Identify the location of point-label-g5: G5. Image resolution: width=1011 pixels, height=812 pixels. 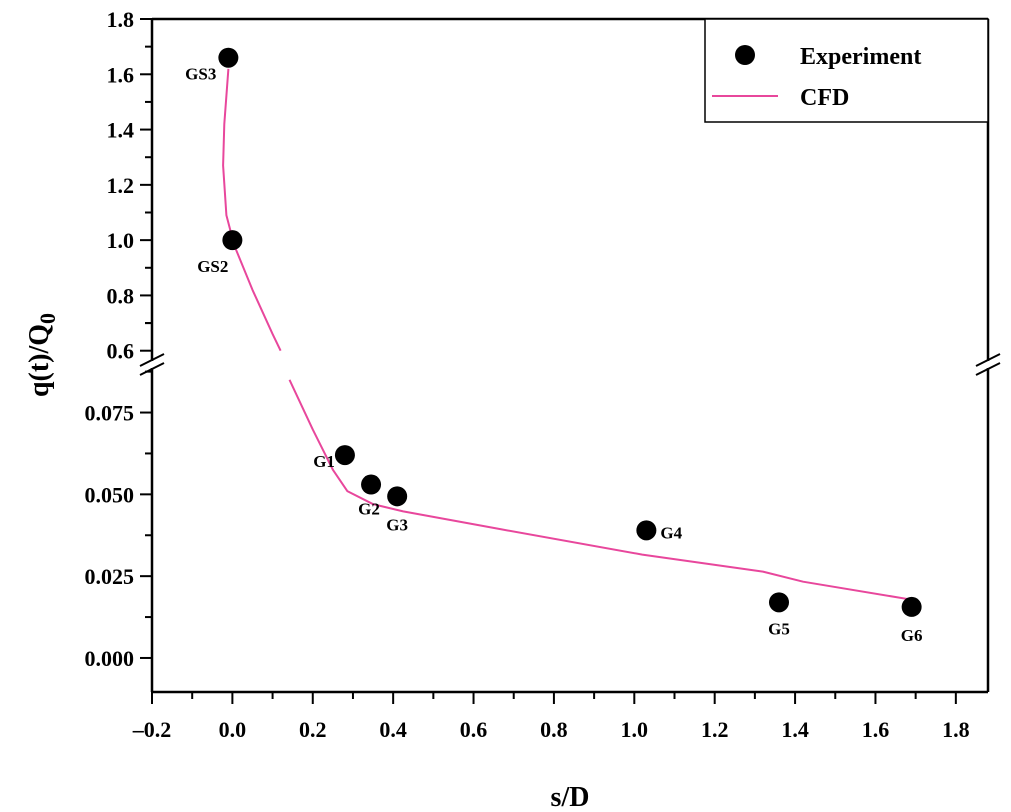
(779, 628).